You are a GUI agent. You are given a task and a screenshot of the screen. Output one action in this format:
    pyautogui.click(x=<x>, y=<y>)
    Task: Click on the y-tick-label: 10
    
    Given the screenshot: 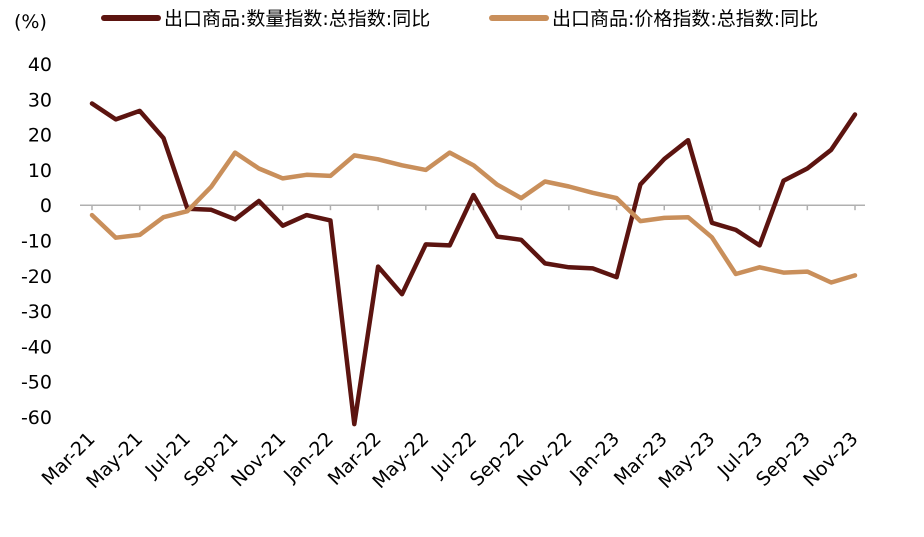 What is the action you would take?
    pyautogui.click(x=40, y=171)
    